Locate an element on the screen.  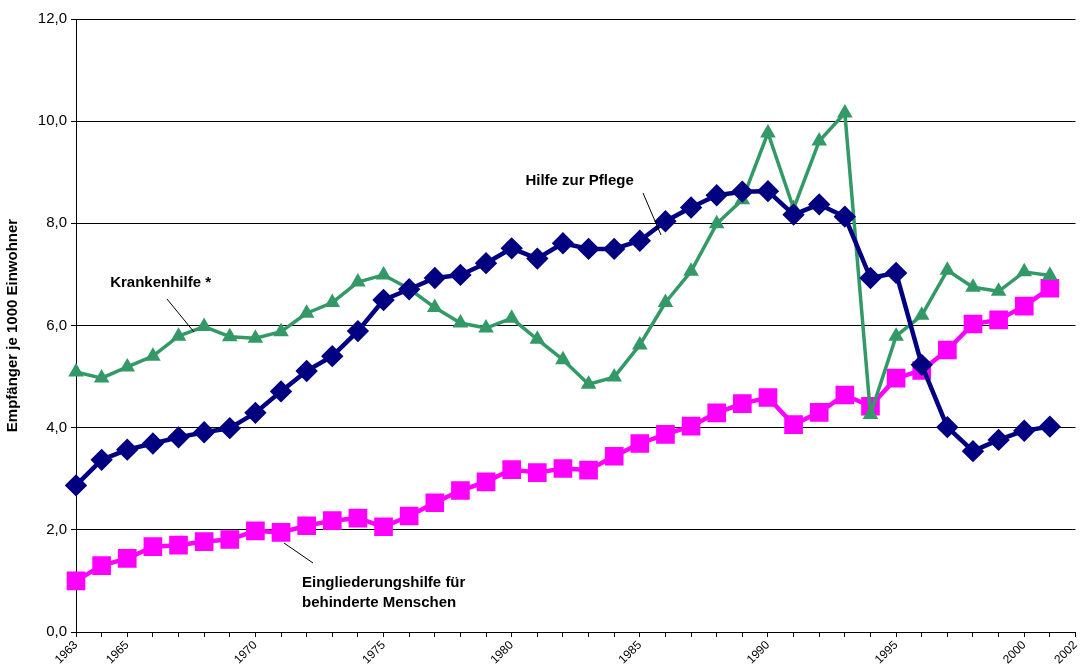
y-tick-label: 4,0 is located at coordinates (56, 426).